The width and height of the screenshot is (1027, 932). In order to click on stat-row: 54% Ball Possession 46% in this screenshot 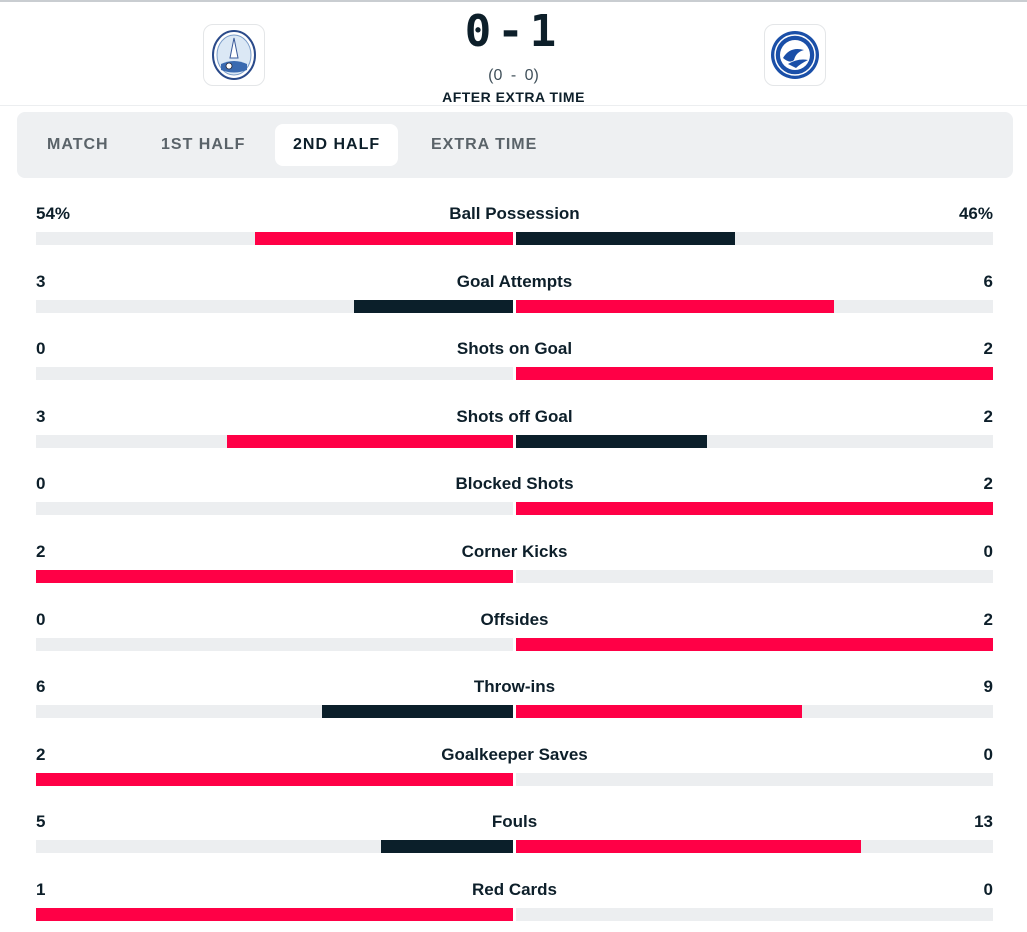, I will do `click(514, 225)`.